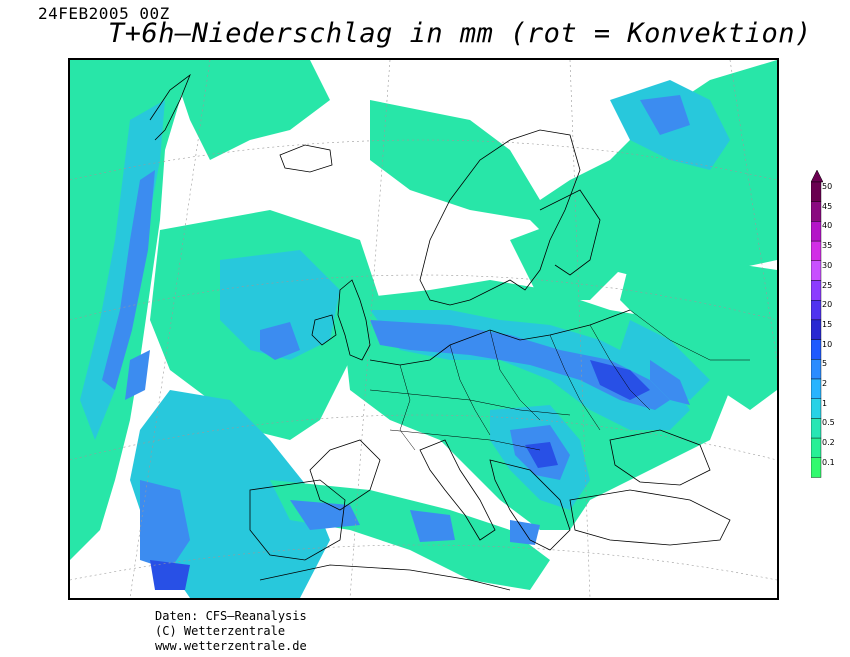  What do you see at coordinates (220, 631) in the screenshot?
I see `footer-copyright: (C) Wetterzentrale` at bounding box center [220, 631].